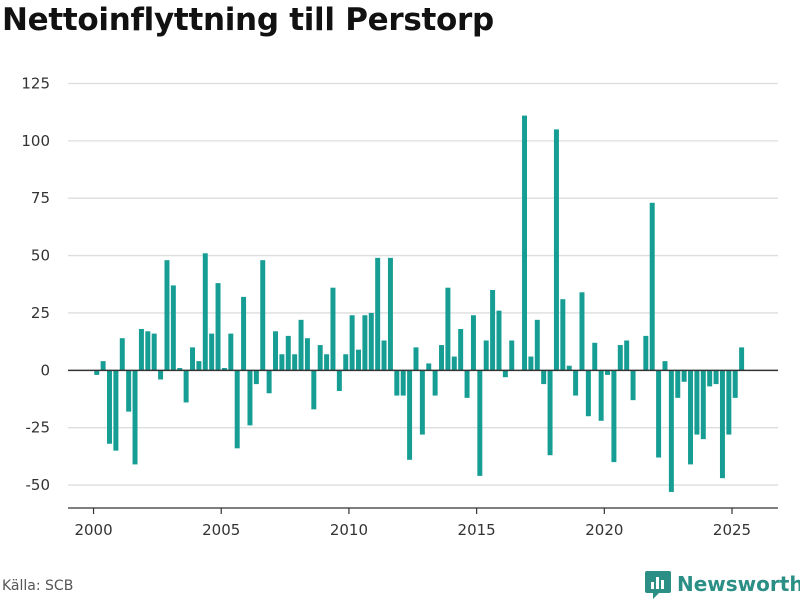  I want to click on x-tick-label: 2005, so click(221, 530).